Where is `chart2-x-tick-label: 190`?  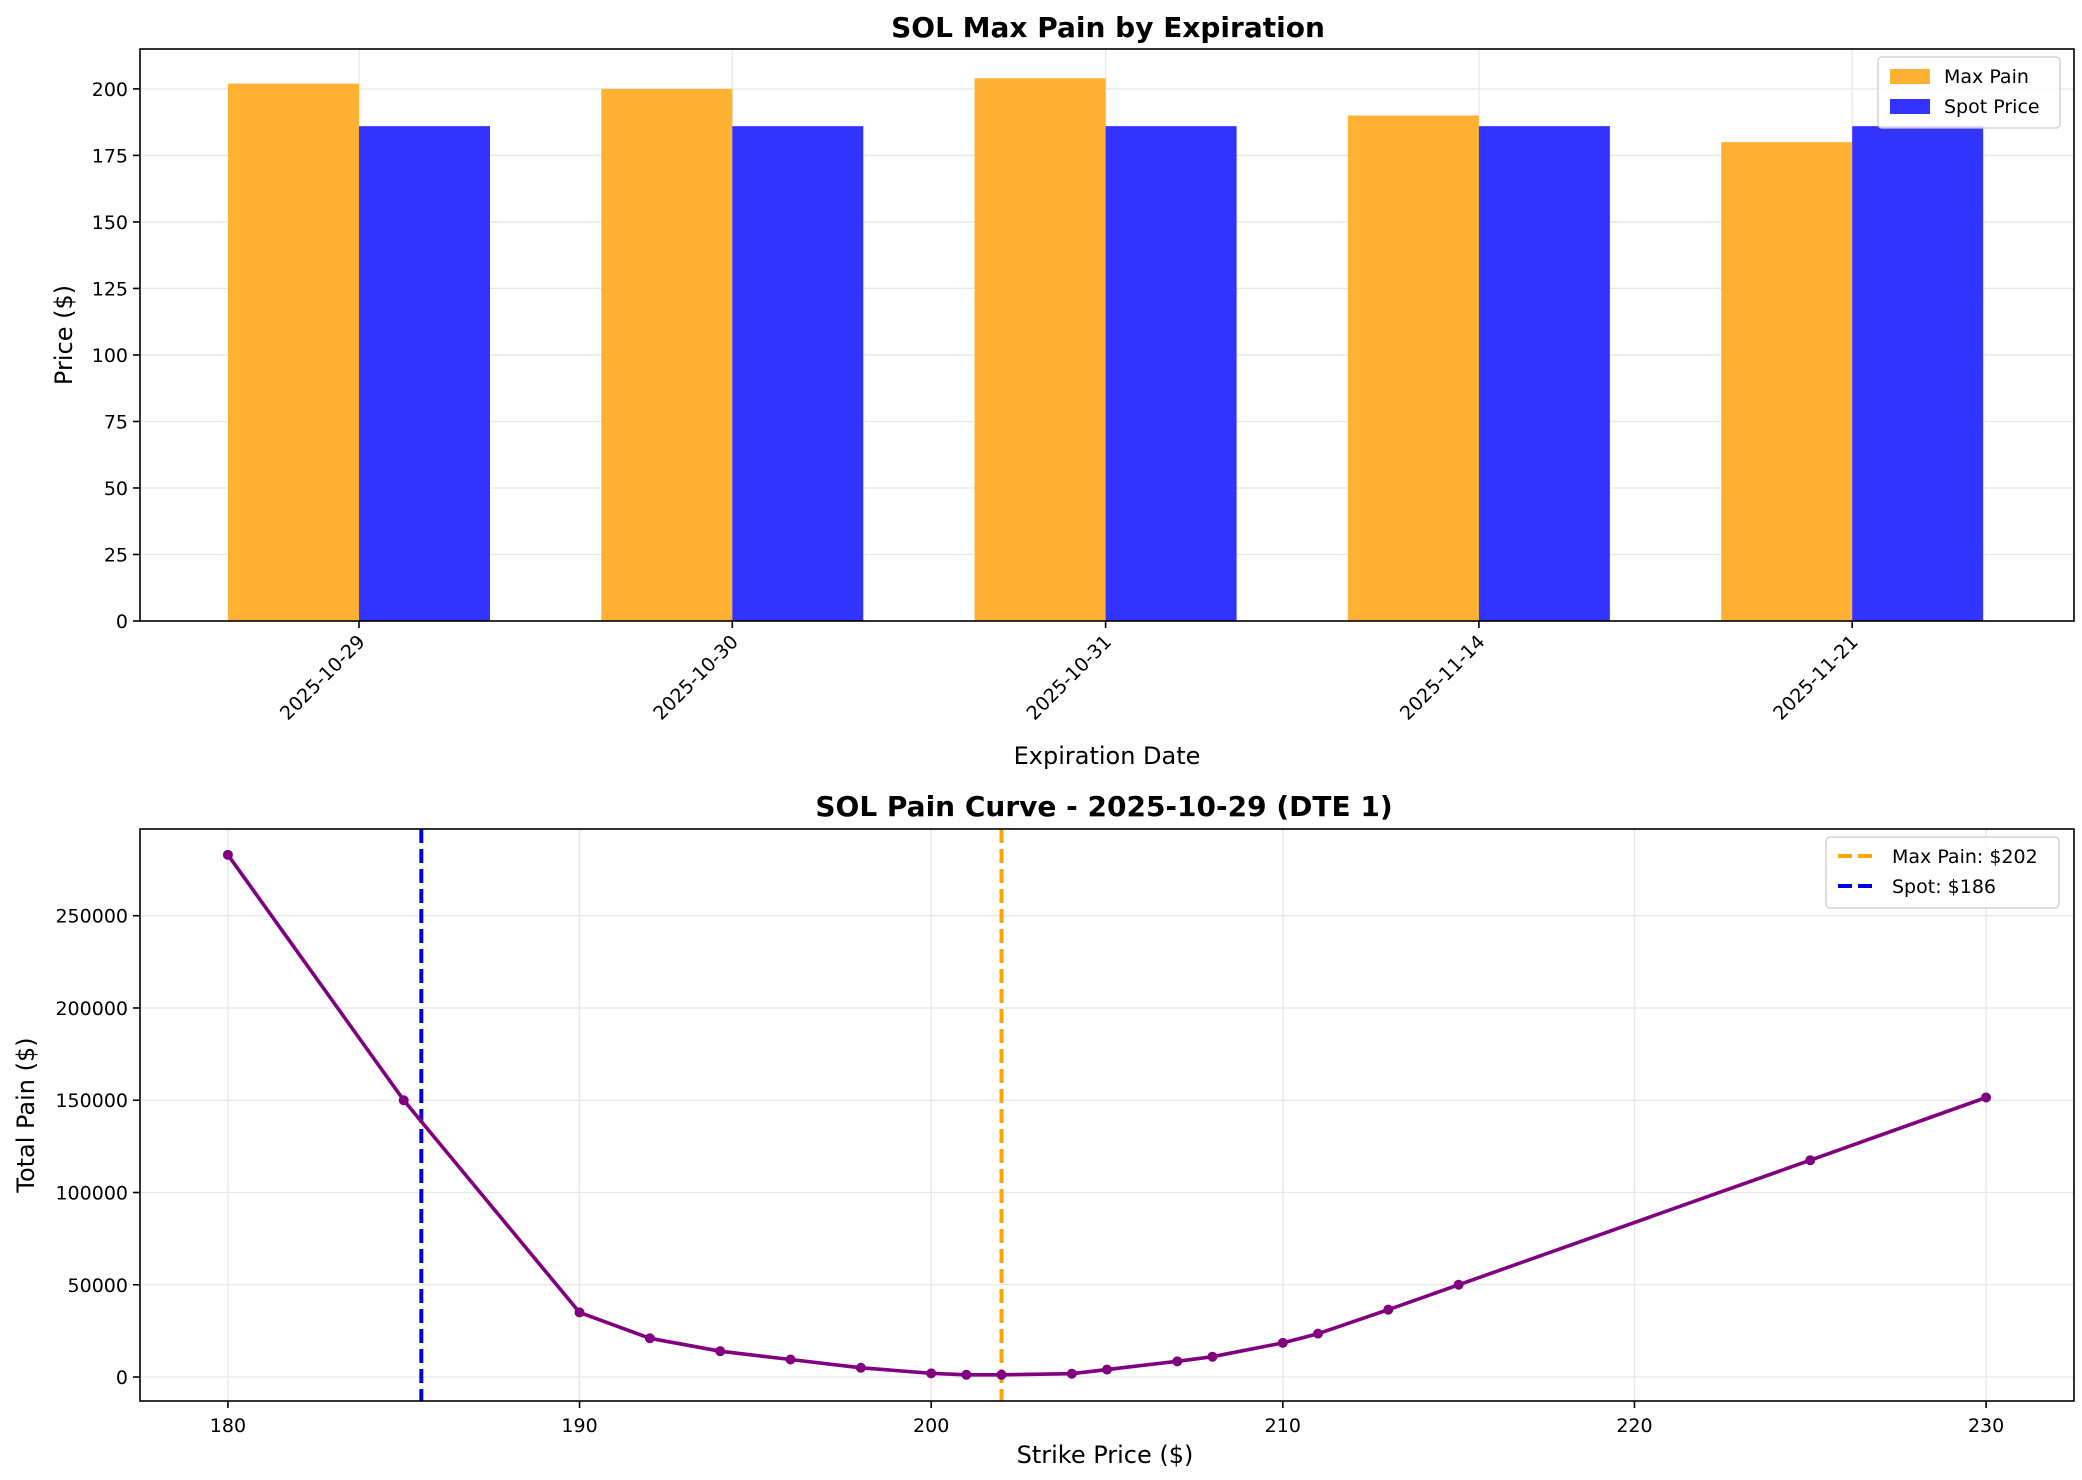 chart2-x-tick-label: 190 is located at coordinates (579, 1426).